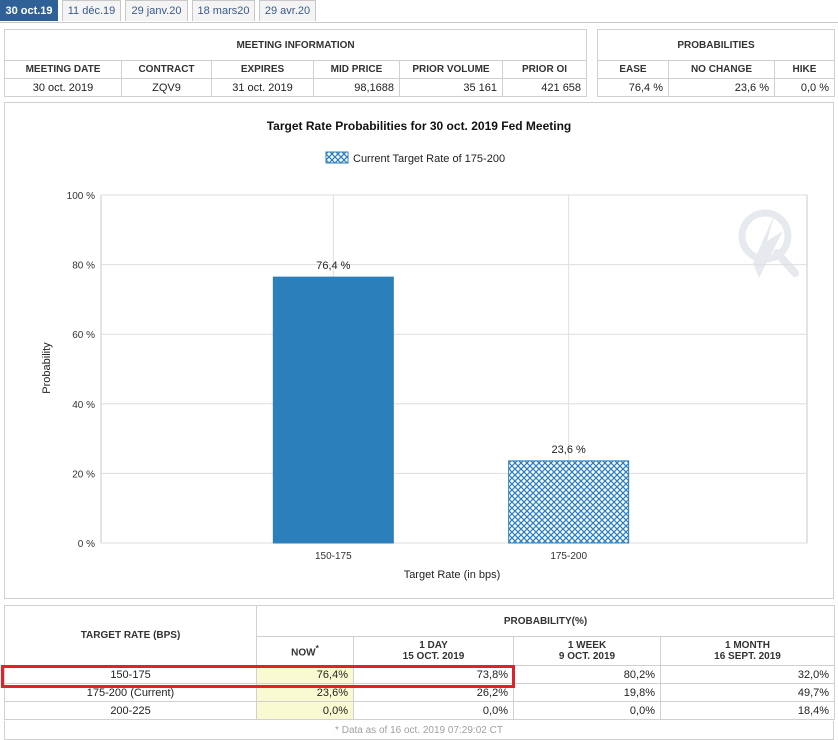  What do you see at coordinates (317, 648) in the screenshot?
I see `col-now-footnote-mark: *` at bounding box center [317, 648].